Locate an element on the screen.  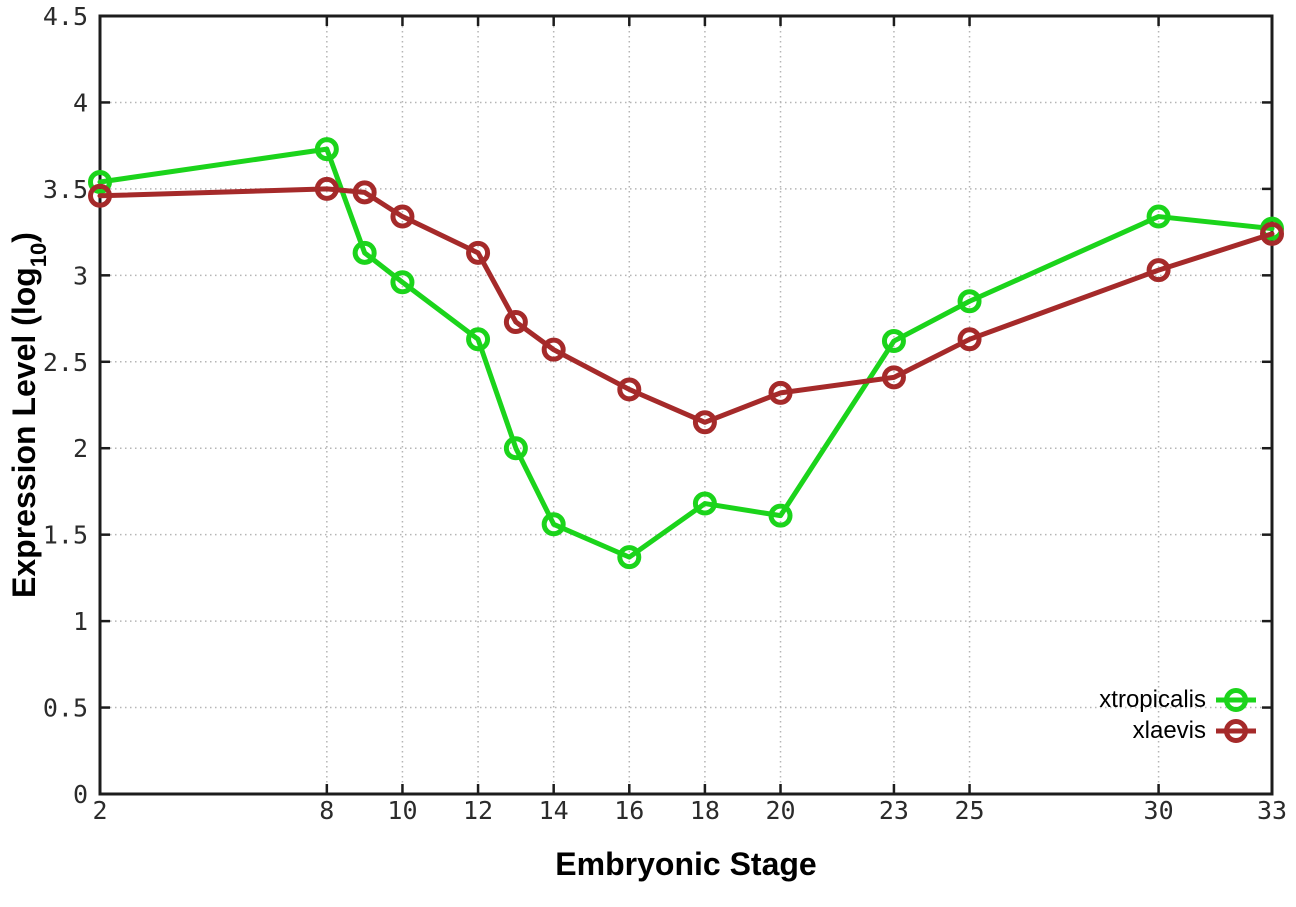
y-tick-label: 2 is located at coordinates (80, 448).